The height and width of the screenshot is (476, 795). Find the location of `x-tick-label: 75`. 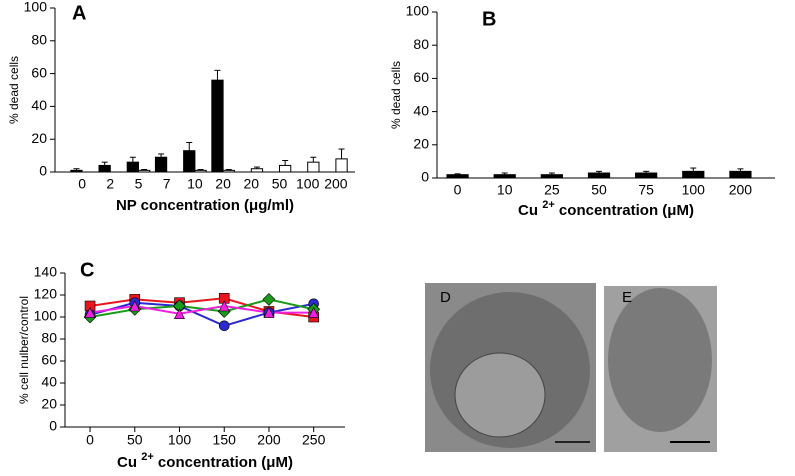

x-tick-label: 75 is located at coordinates (646, 190).